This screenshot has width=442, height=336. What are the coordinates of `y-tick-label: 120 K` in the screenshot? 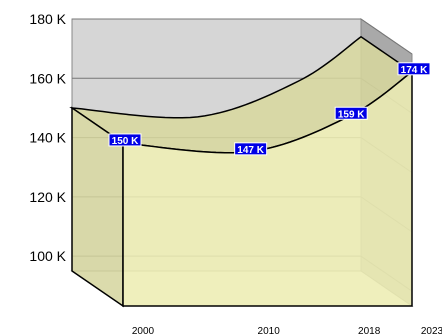 It's located at (47, 197).